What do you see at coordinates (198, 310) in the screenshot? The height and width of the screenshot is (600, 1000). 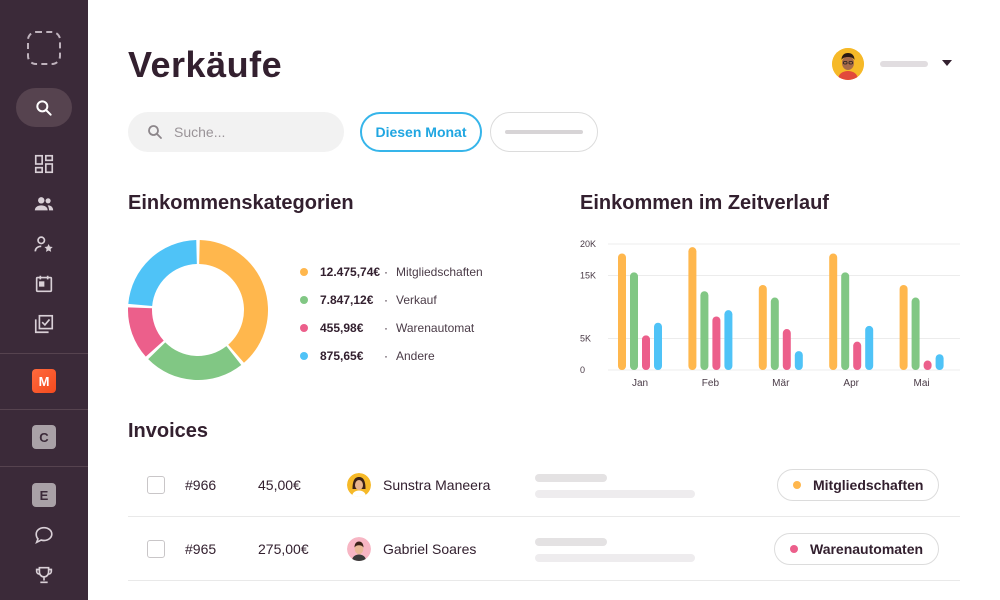 I see `income-donut-chart` at bounding box center [198, 310].